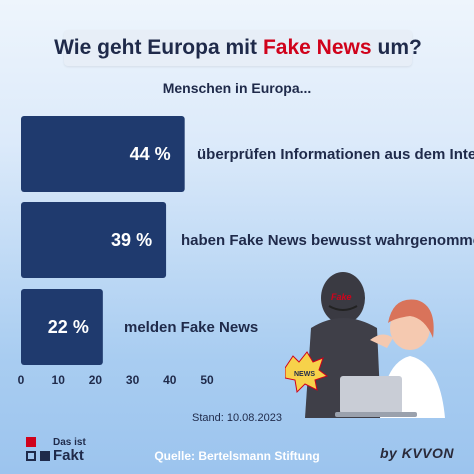 The width and height of the screenshot is (474, 474). I want to click on x-tick-label-0: 0, so click(21, 380).